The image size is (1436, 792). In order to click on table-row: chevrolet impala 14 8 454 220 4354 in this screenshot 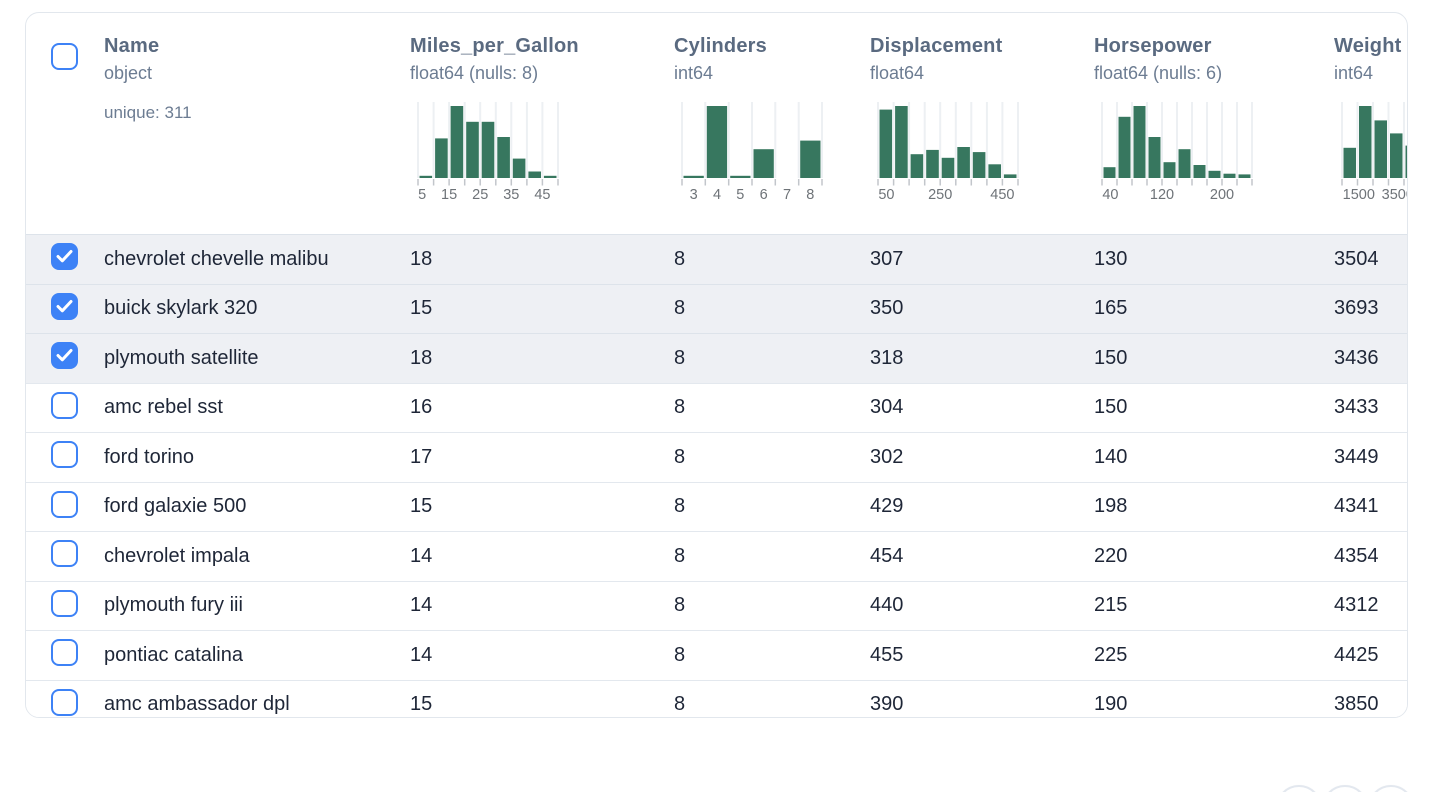, I will do `click(716, 556)`.